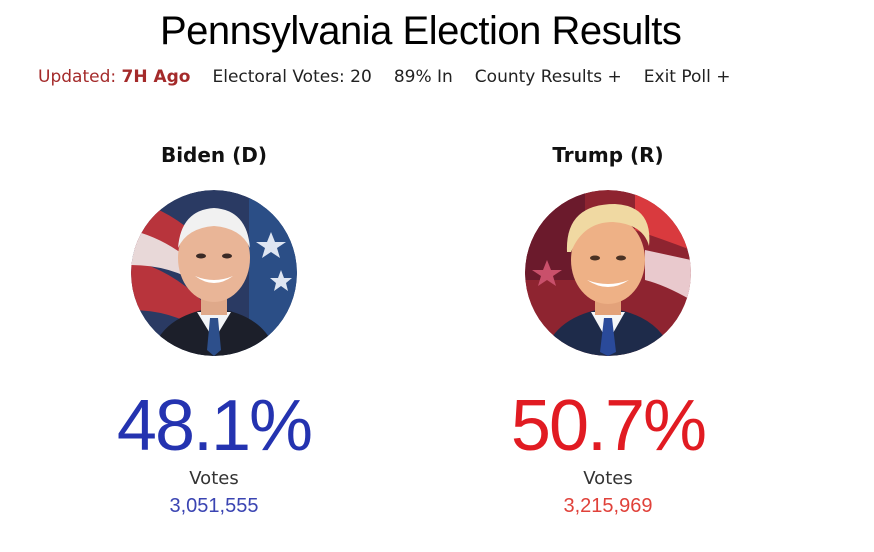 This screenshot has height=552, width=874. I want to click on electoral-votes: Electoral Votes: 20, so click(292, 77).